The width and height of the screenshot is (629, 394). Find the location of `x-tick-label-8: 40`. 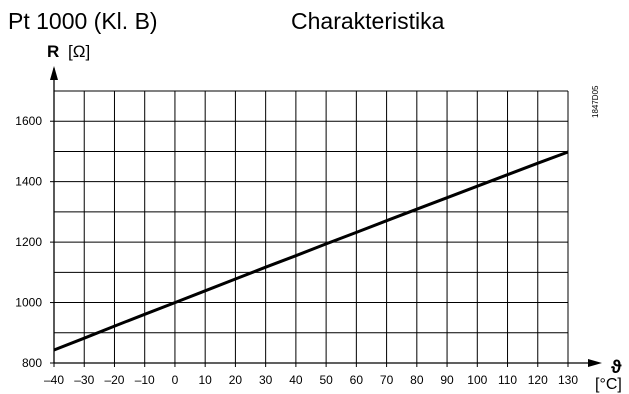

x-tick-label-8: 40 is located at coordinates (296, 380).